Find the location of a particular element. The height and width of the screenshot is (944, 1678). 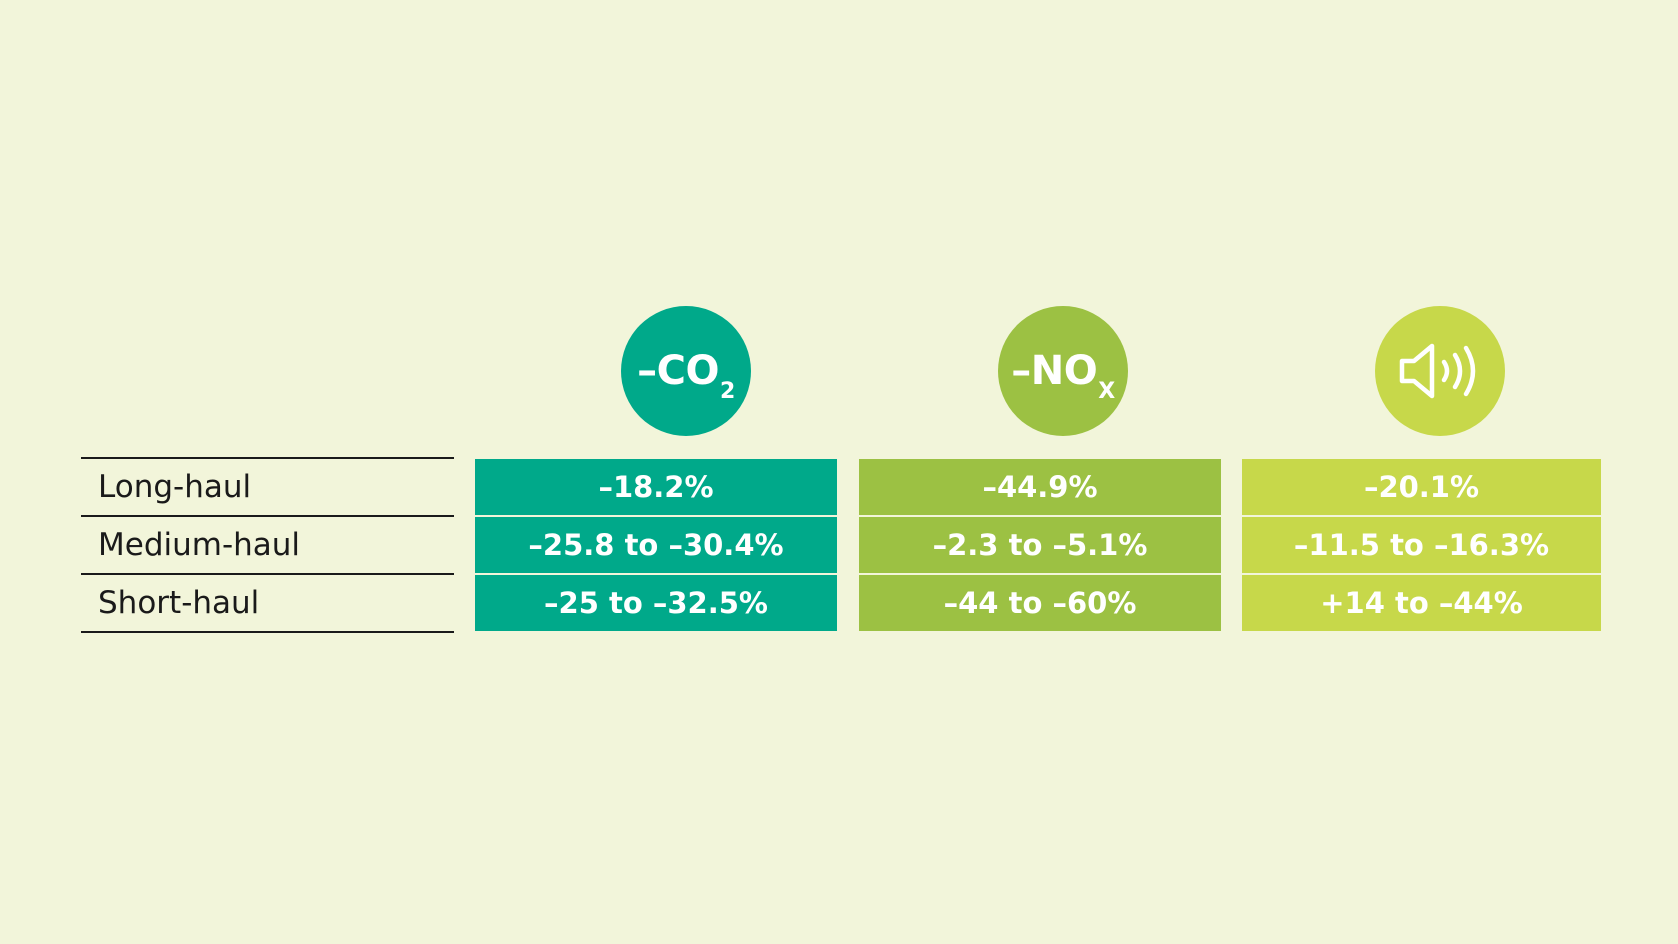

nox-symbol: NO is located at coordinates (1064, 371).